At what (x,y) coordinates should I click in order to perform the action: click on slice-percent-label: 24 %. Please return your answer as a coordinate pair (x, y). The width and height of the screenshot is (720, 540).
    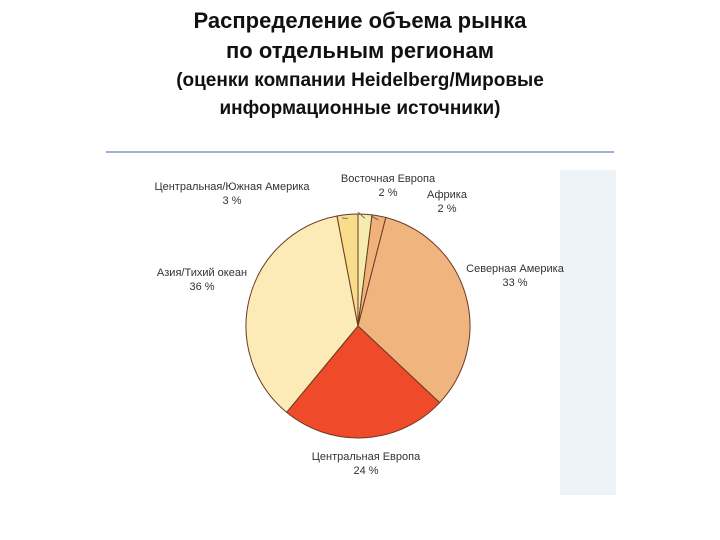
    Looking at the image, I should click on (365, 471).